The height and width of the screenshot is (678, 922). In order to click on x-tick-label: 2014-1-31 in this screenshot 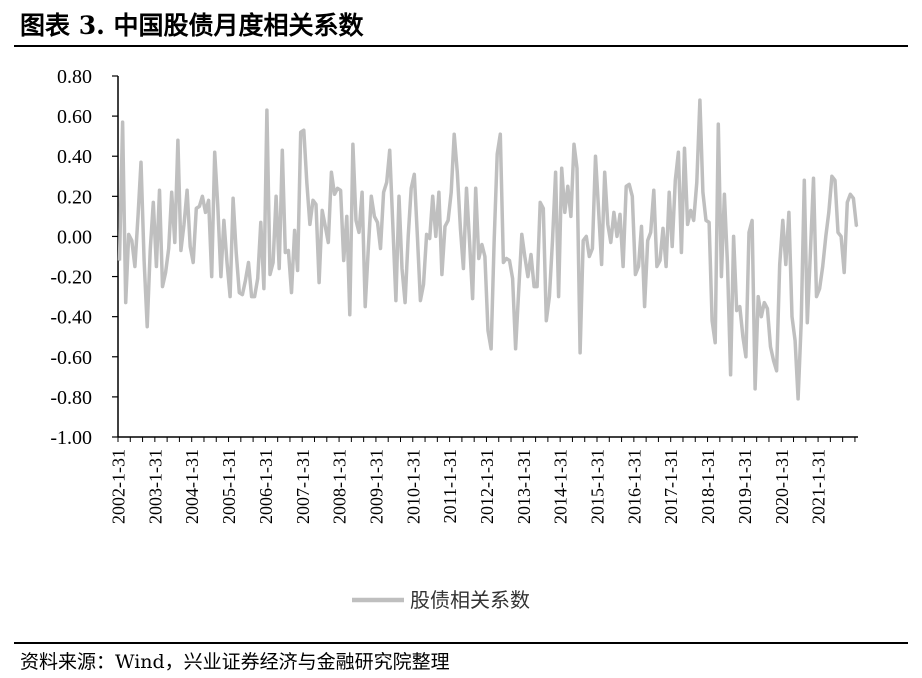, I will do `click(561, 486)`.